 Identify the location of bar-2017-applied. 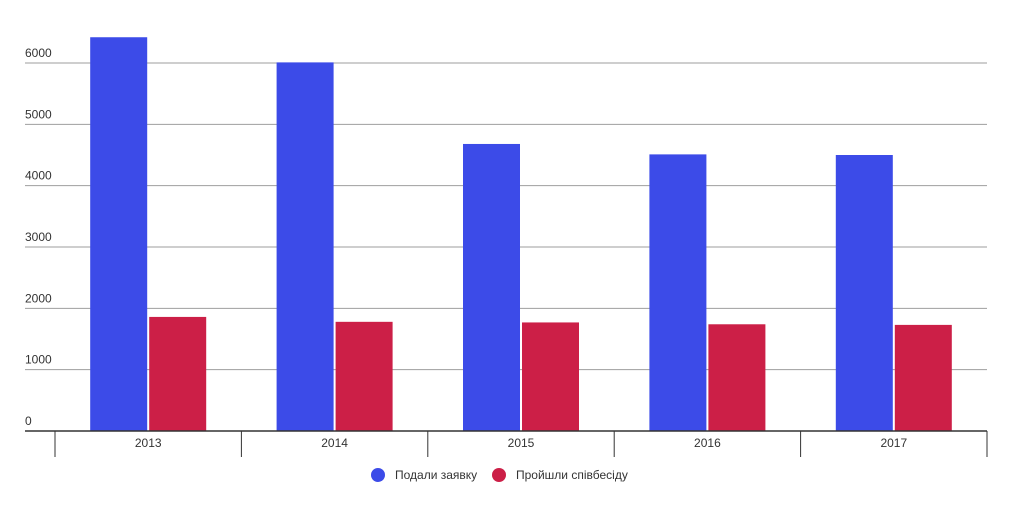
(864, 293).